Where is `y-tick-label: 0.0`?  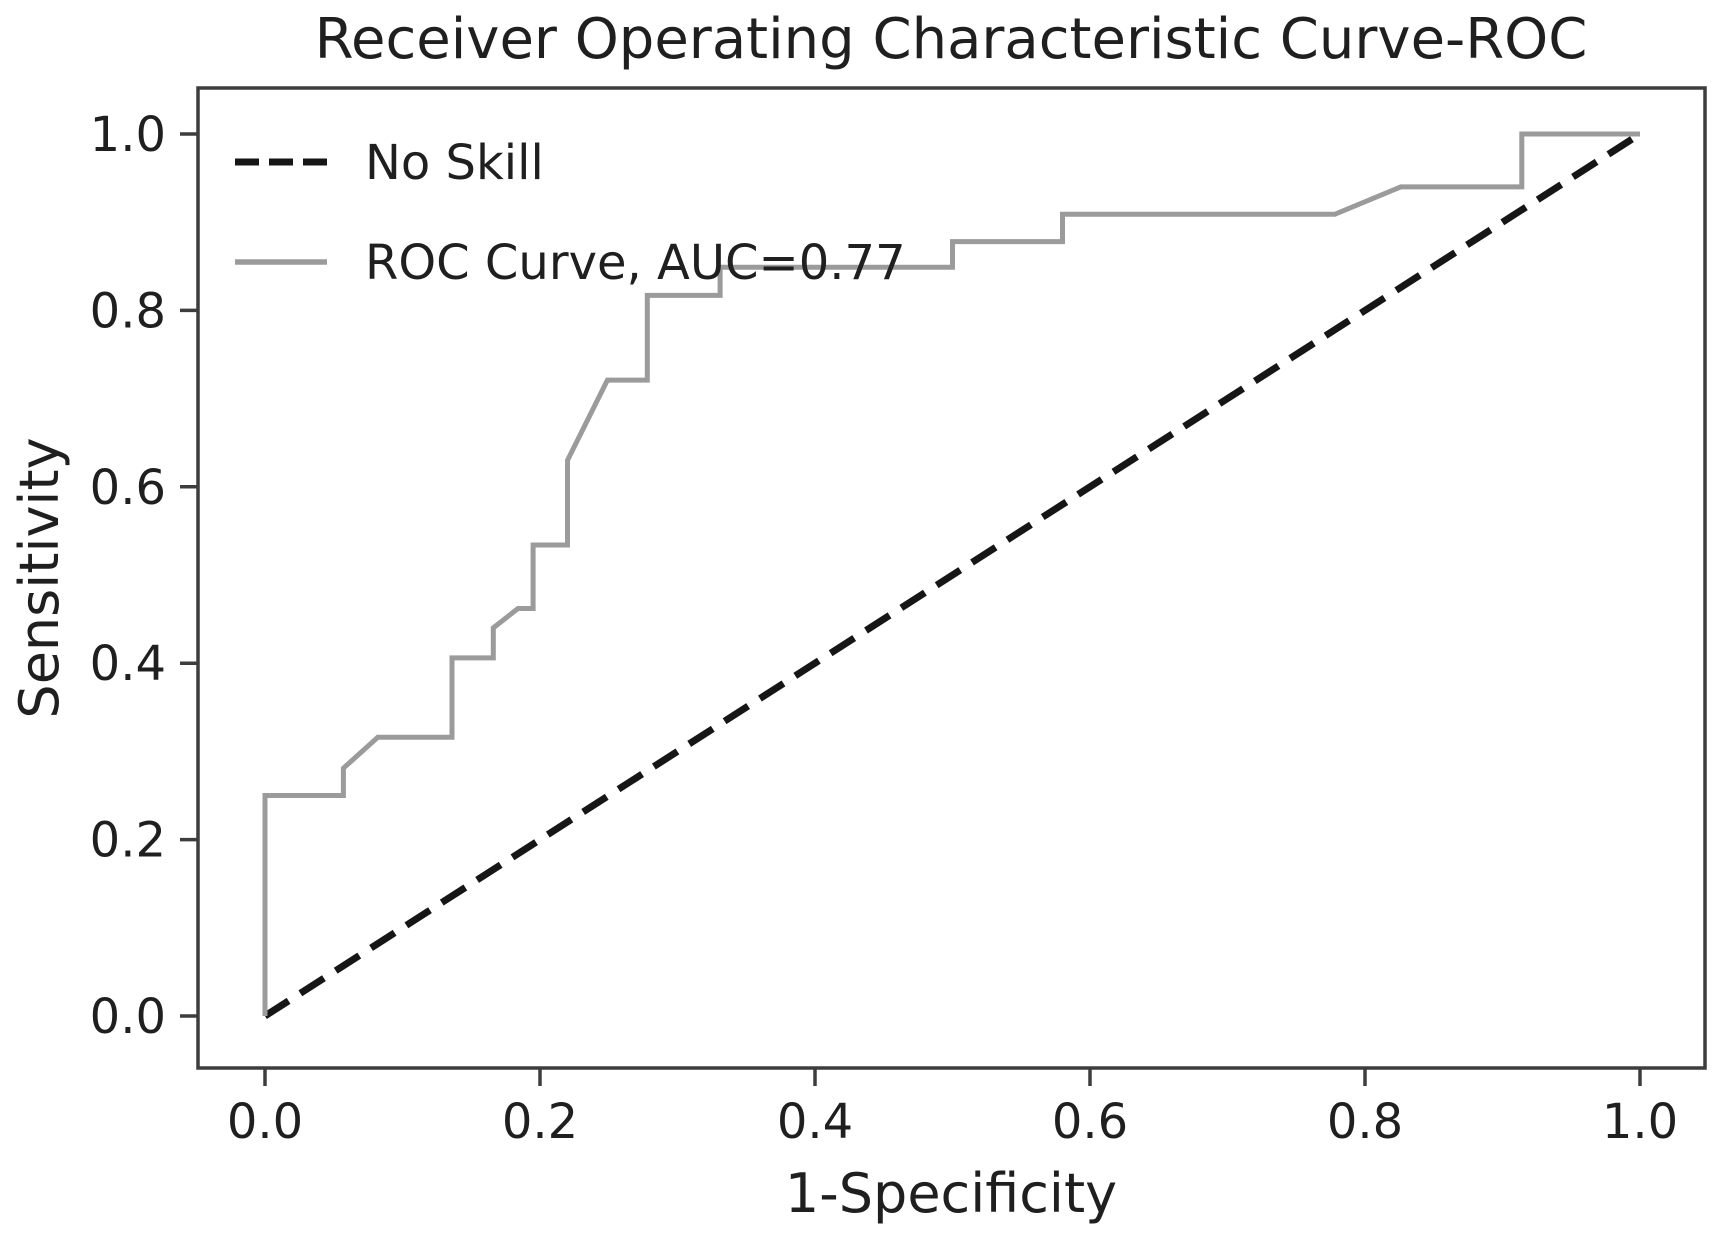
y-tick-label: 0.0 is located at coordinates (128, 1017).